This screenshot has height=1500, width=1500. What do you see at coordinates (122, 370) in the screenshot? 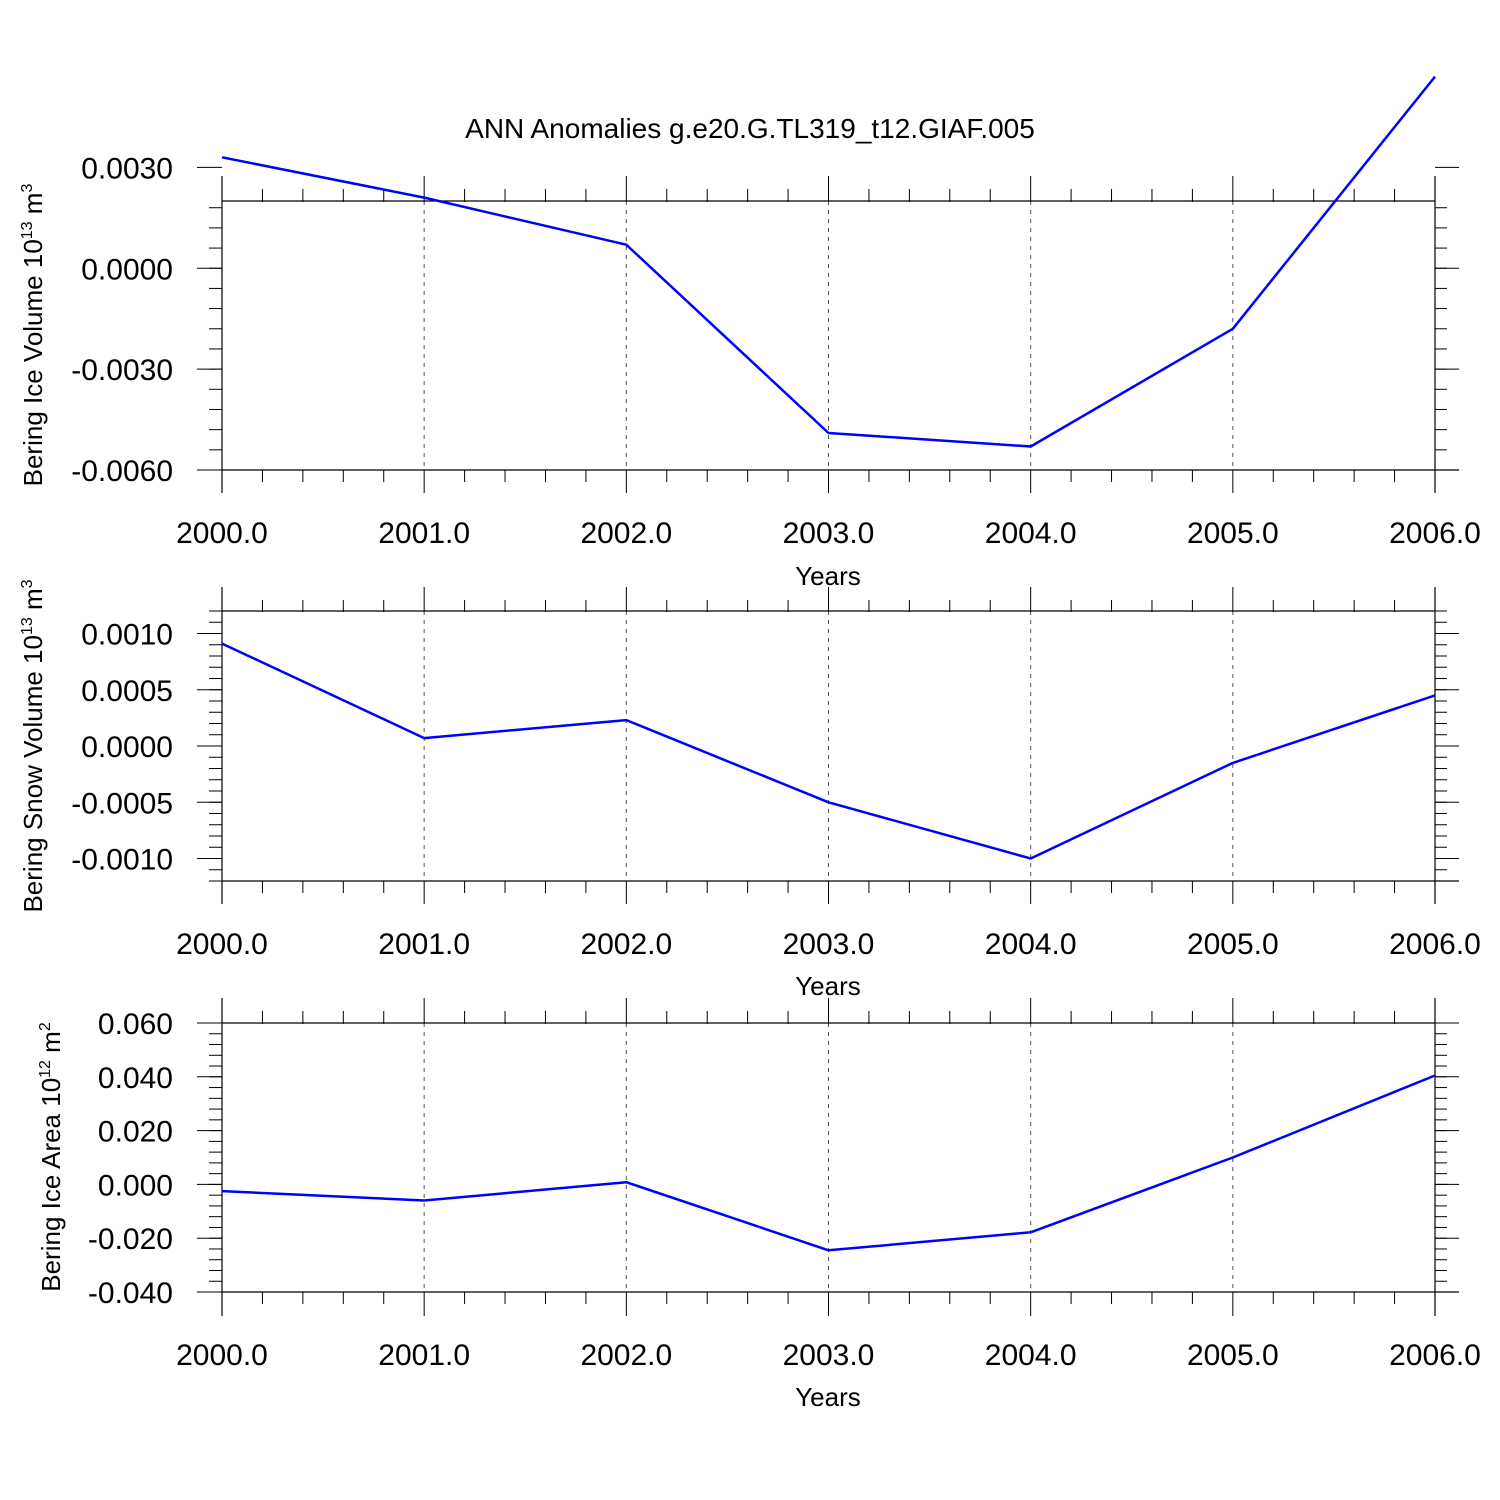
I see `ice-volume-y-tick-label: -0.0030` at bounding box center [122, 370].